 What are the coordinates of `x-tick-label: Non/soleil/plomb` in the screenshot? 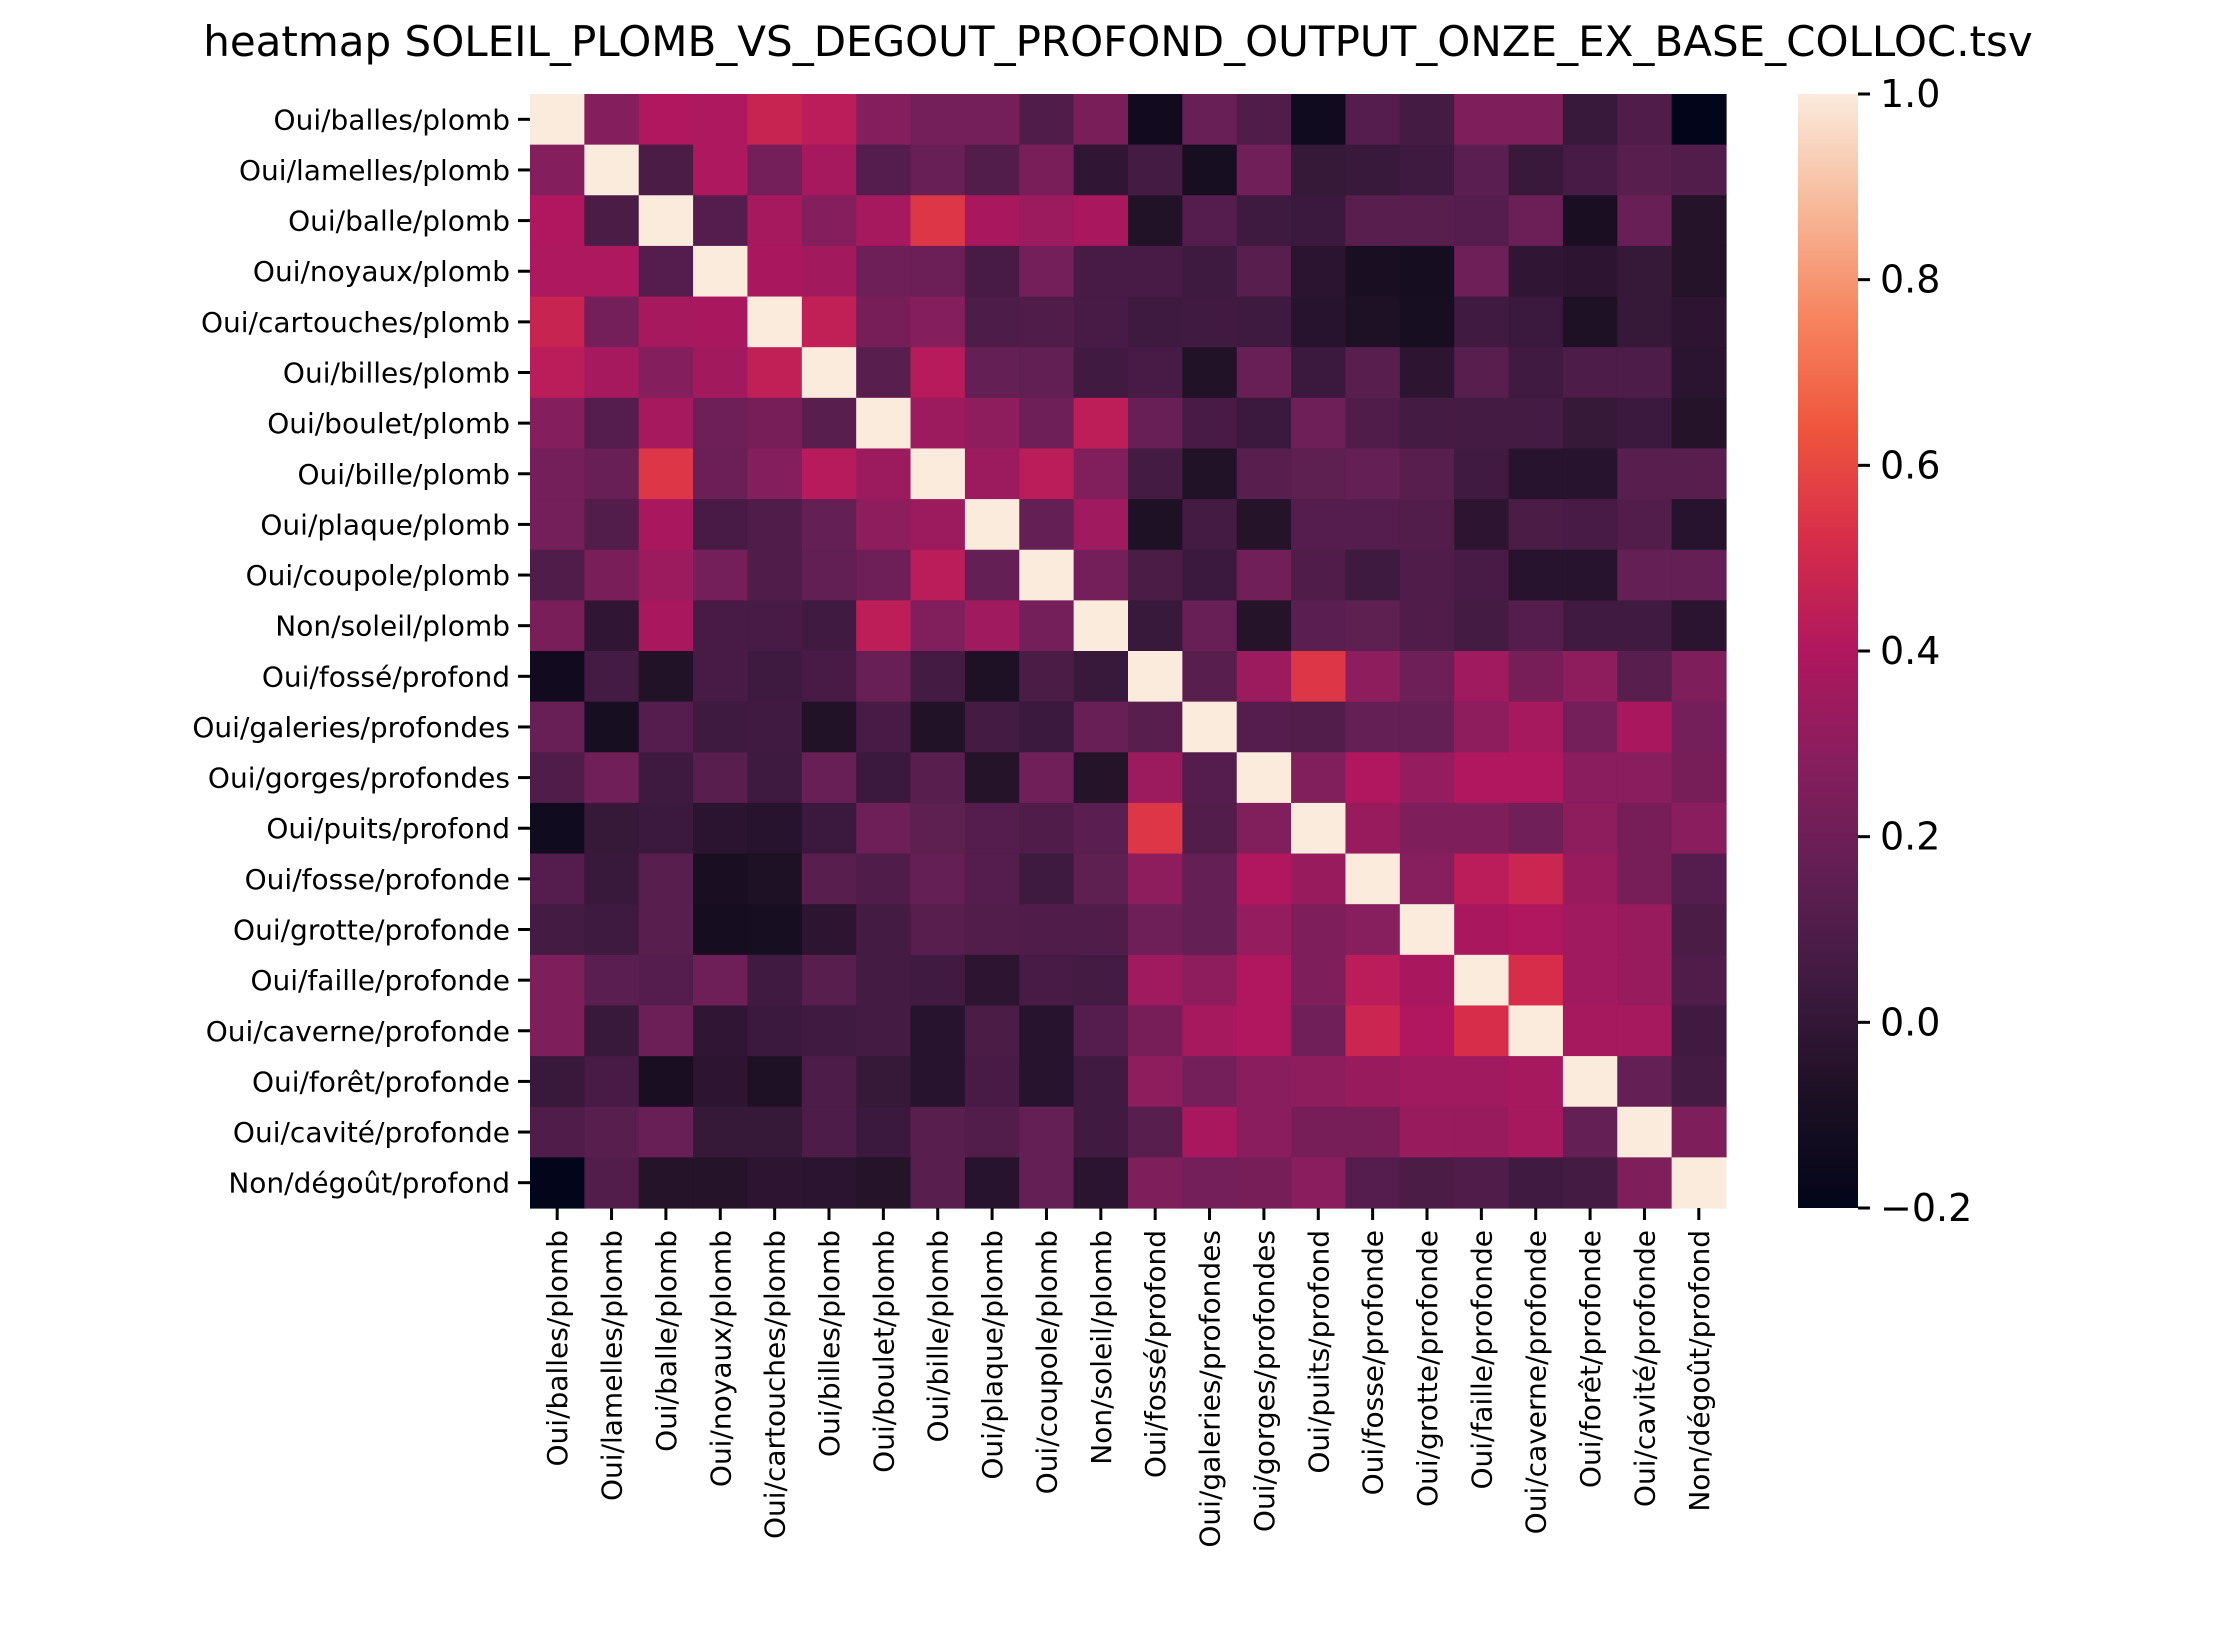 It's located at (1101, 1347).